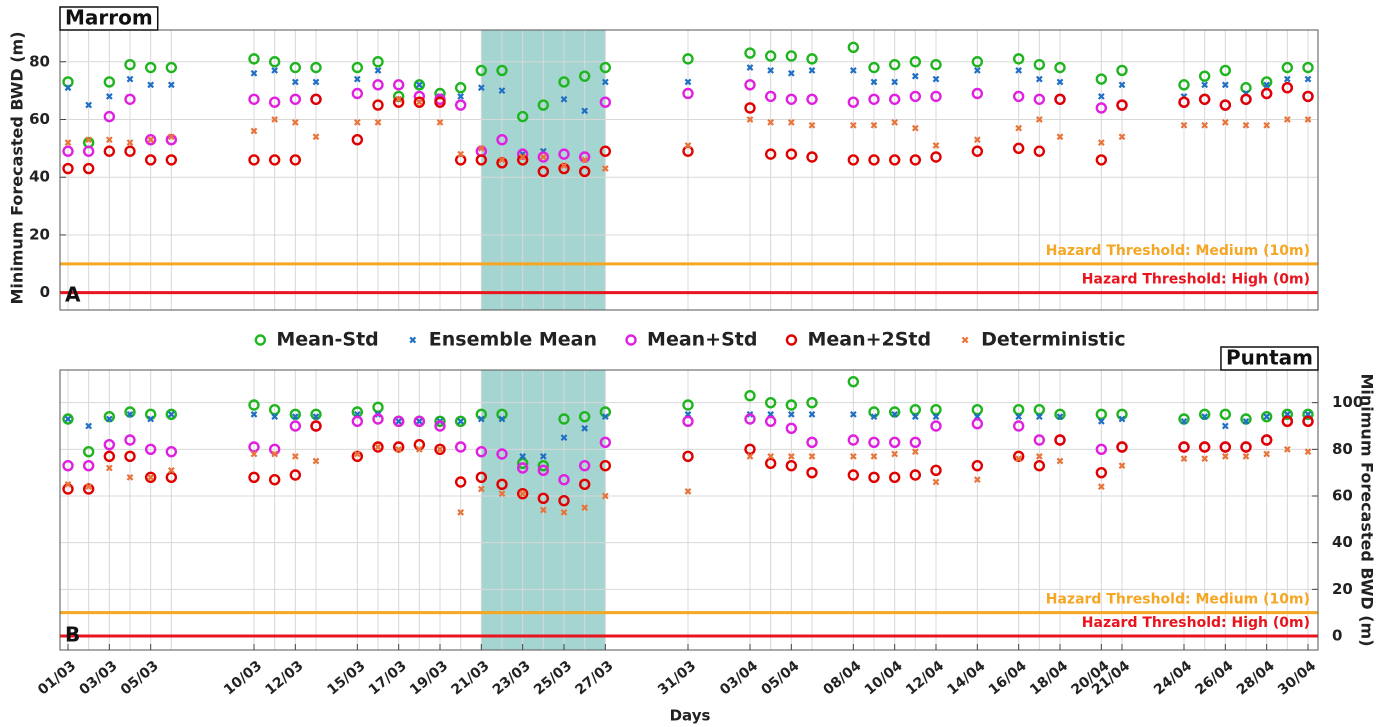 The height and width of the screenshot is (727, 1386). Describe the element at coordinates (1342, 496) in the screenshot. I see `y-tick-label: 60` at that location.